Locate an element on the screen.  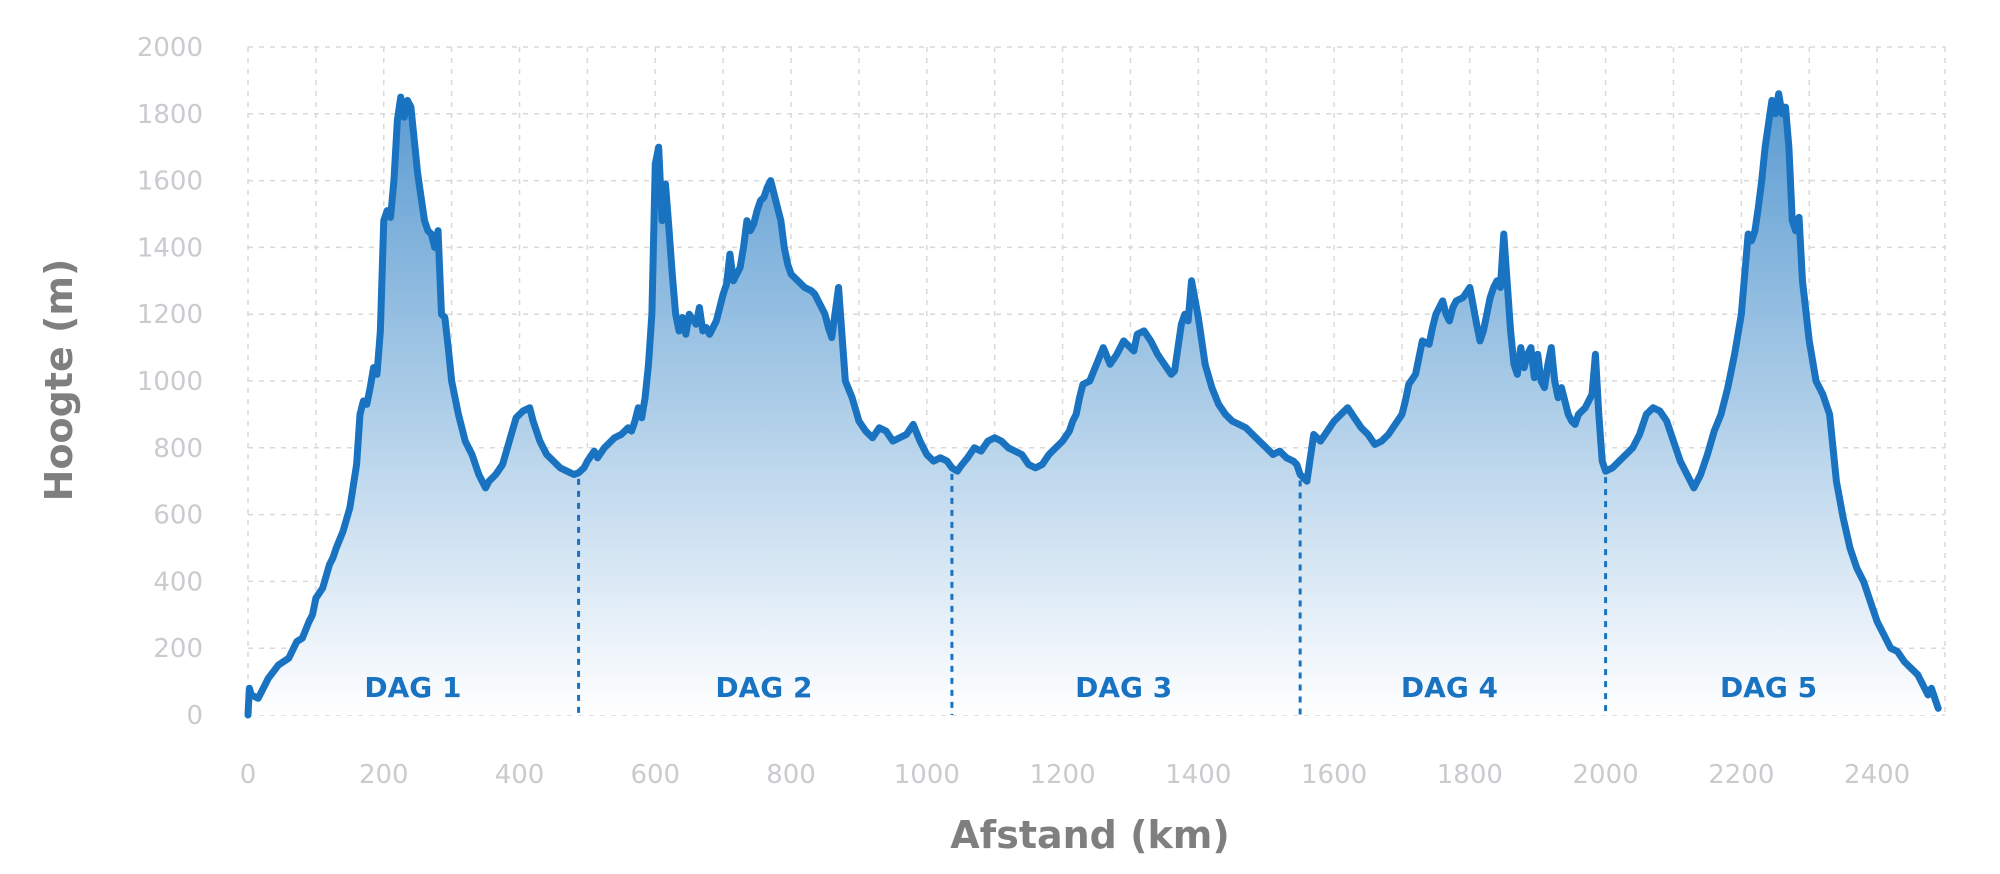
y-tick-label: 1200 is located at coordinates (170, 315).